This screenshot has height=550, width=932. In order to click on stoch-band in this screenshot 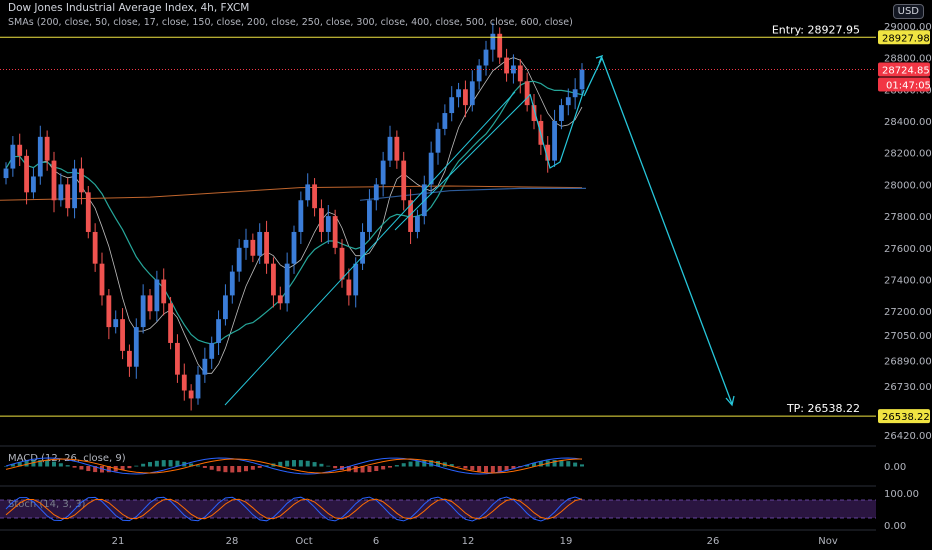, I will do `click(438, 509)`.